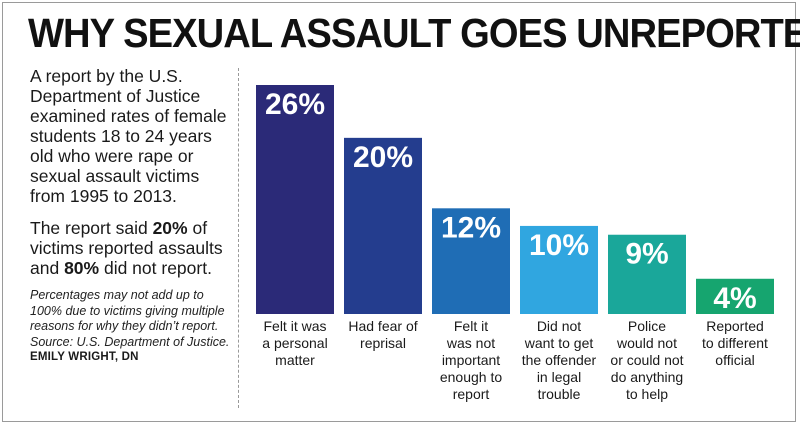 Image resolution: width=800 pixels, height=426 pixels. I want to click on credit-line: EMILY WRIGHT, DN, so click(84, 357).